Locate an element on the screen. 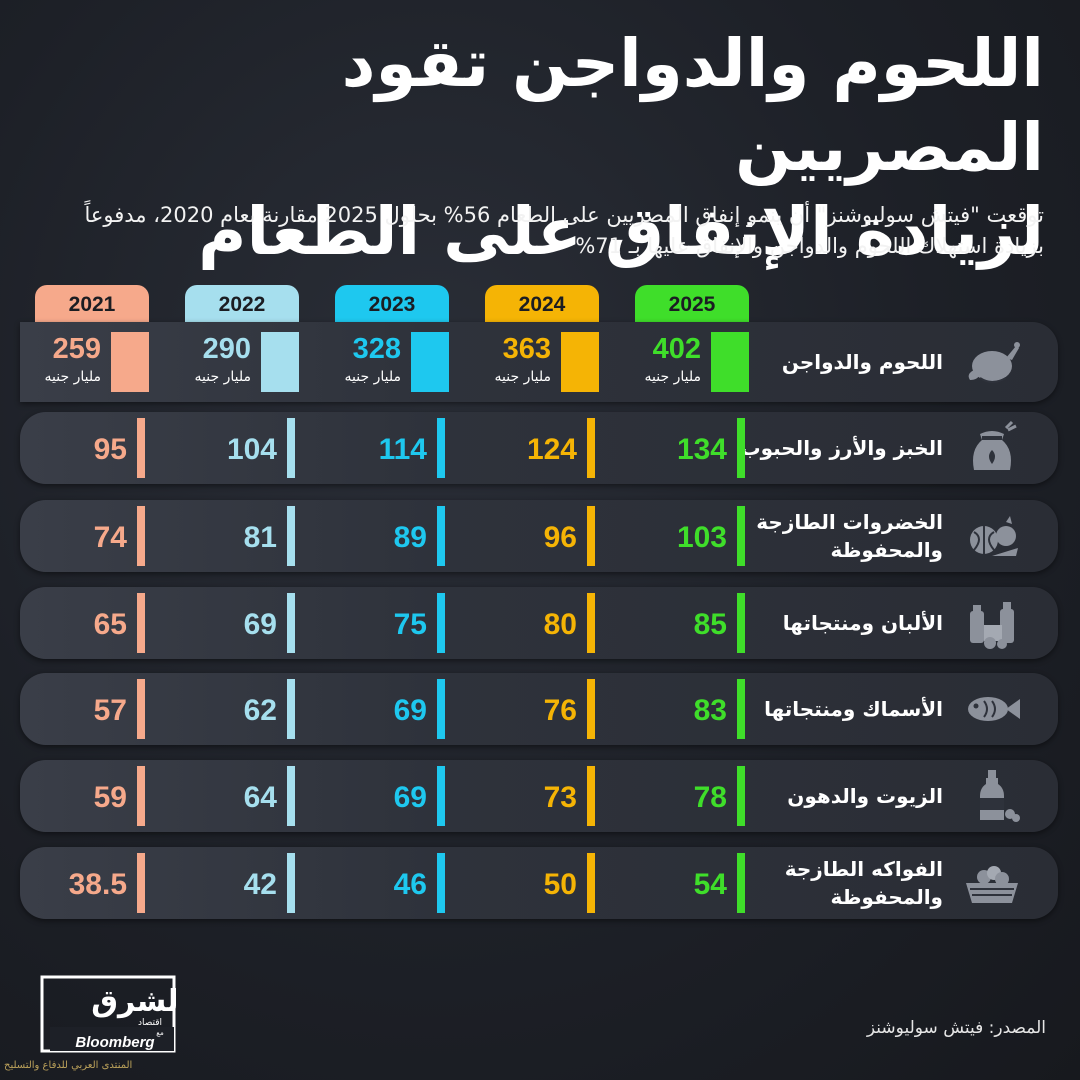 The image size is (1080, 1080). category-label: الخبز والأرز والحبوب is located at coordinates (841, 448).